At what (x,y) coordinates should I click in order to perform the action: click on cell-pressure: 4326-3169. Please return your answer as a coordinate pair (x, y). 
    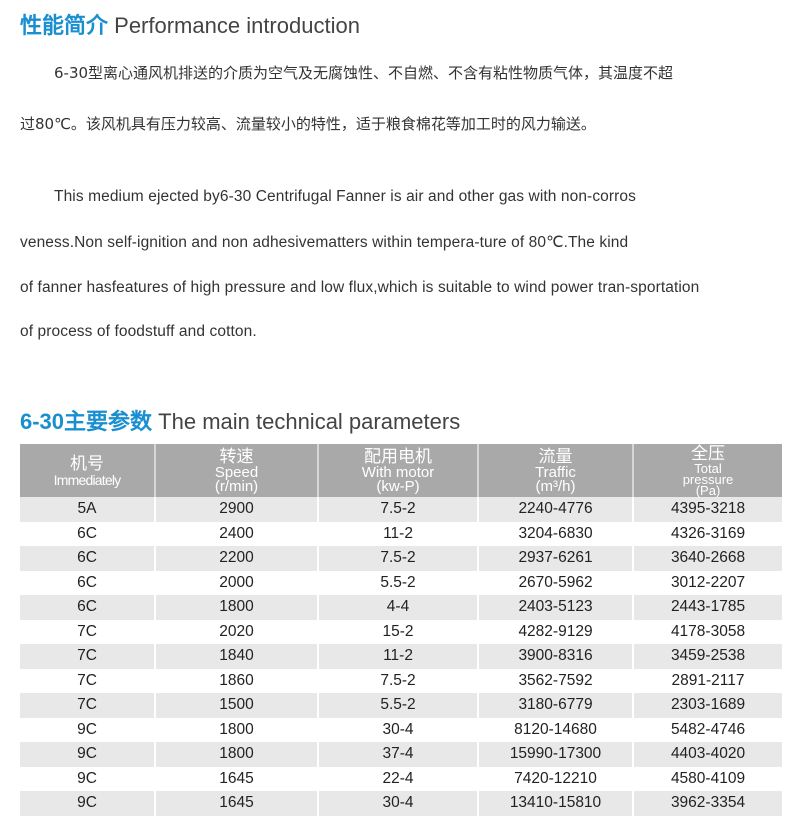
    Looking at the image, I should click on (707, 533).